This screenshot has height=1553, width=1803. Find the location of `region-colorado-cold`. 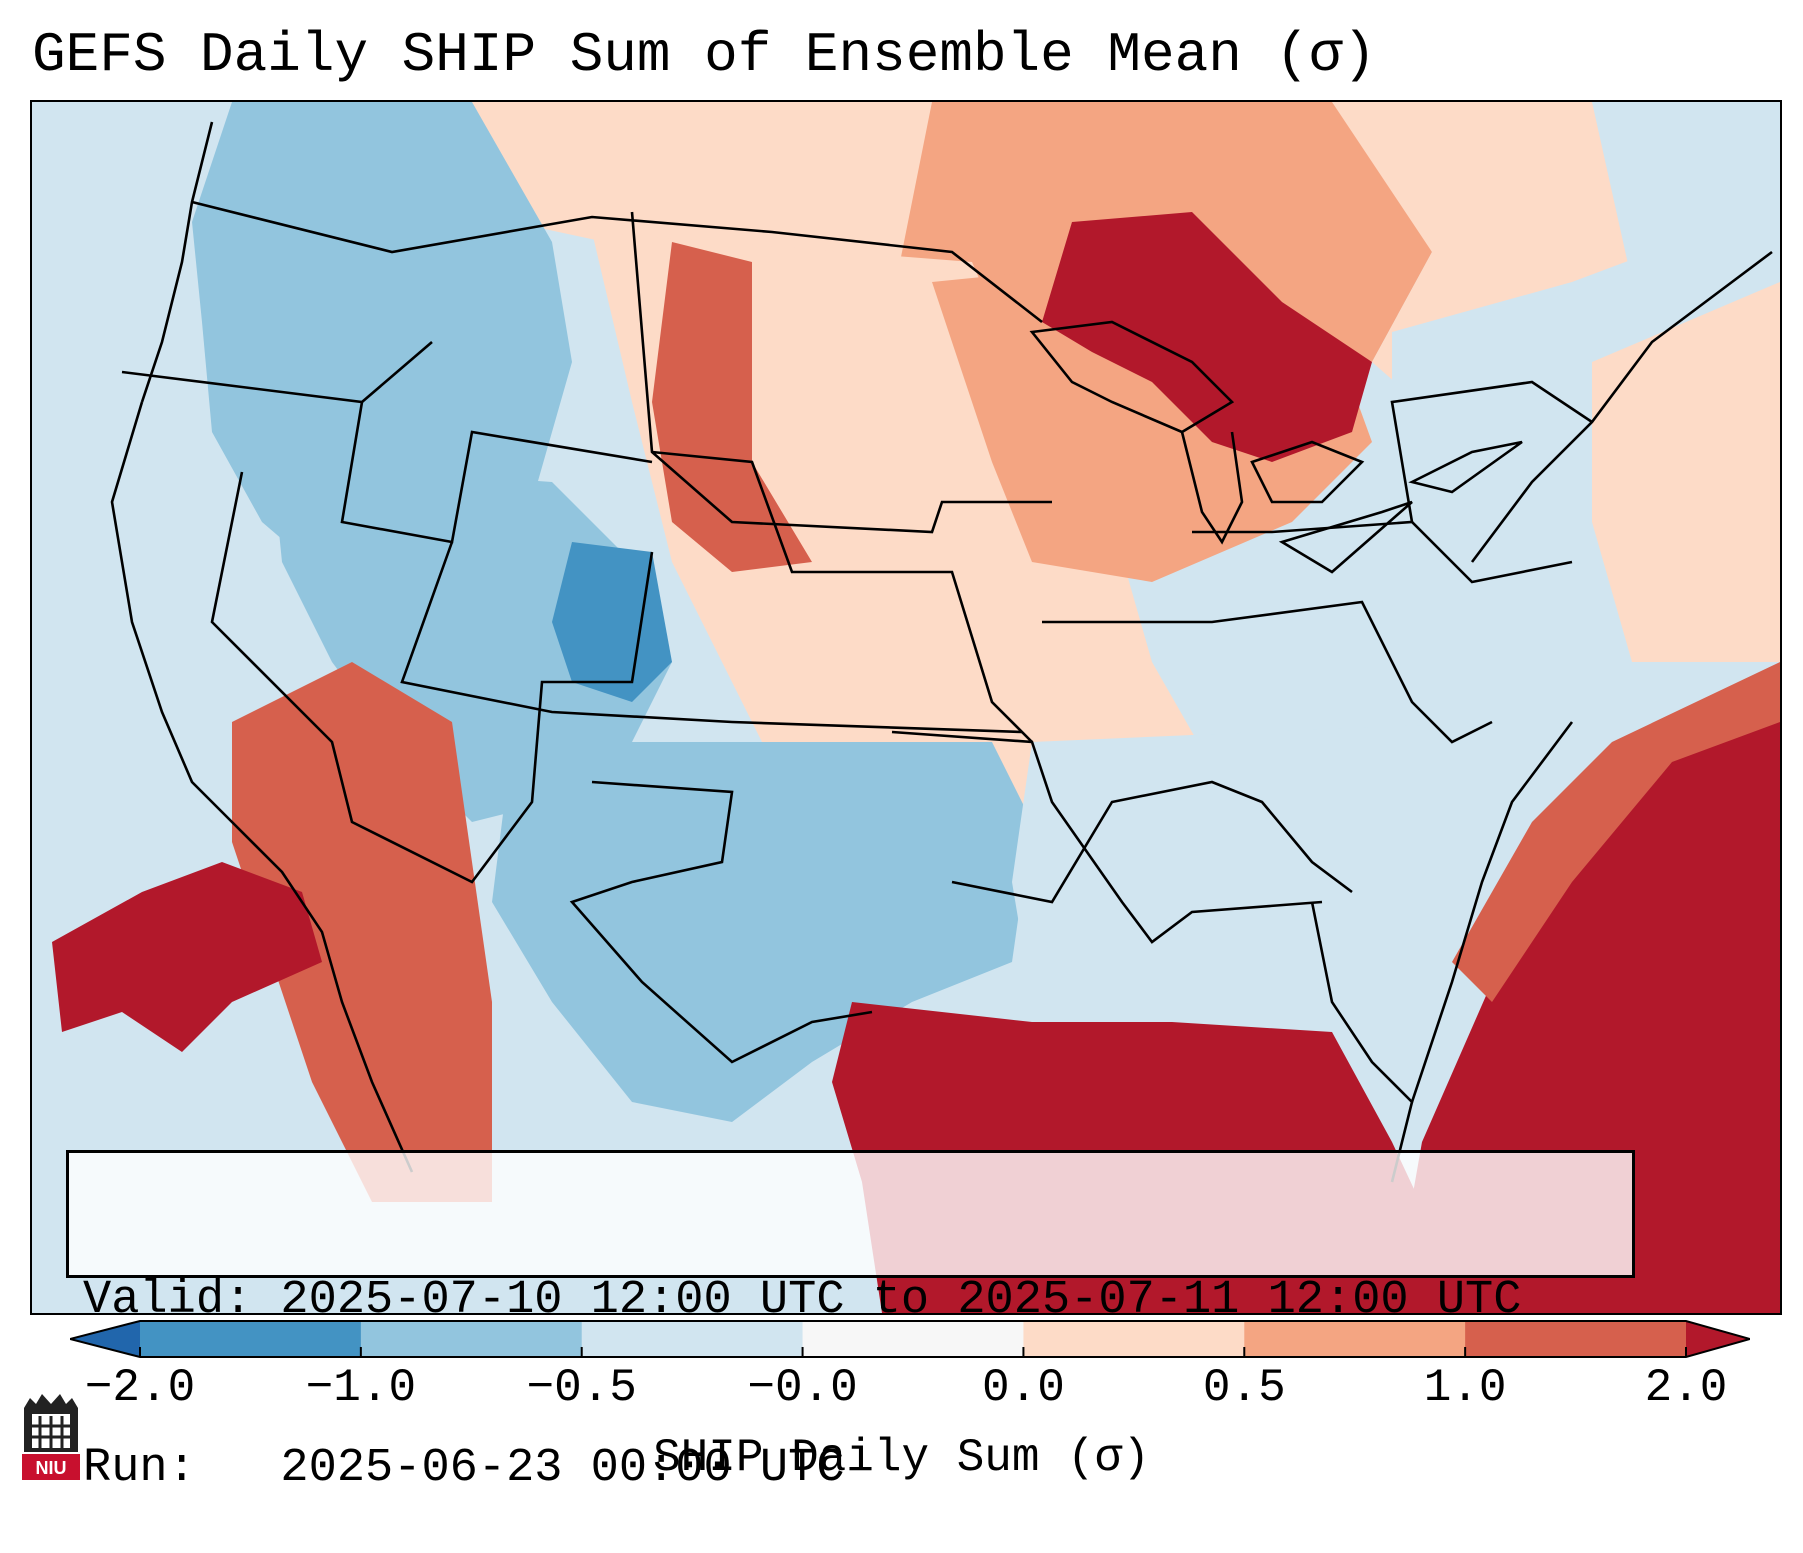

region-colorado-cold is located at coordinates (612, 622).